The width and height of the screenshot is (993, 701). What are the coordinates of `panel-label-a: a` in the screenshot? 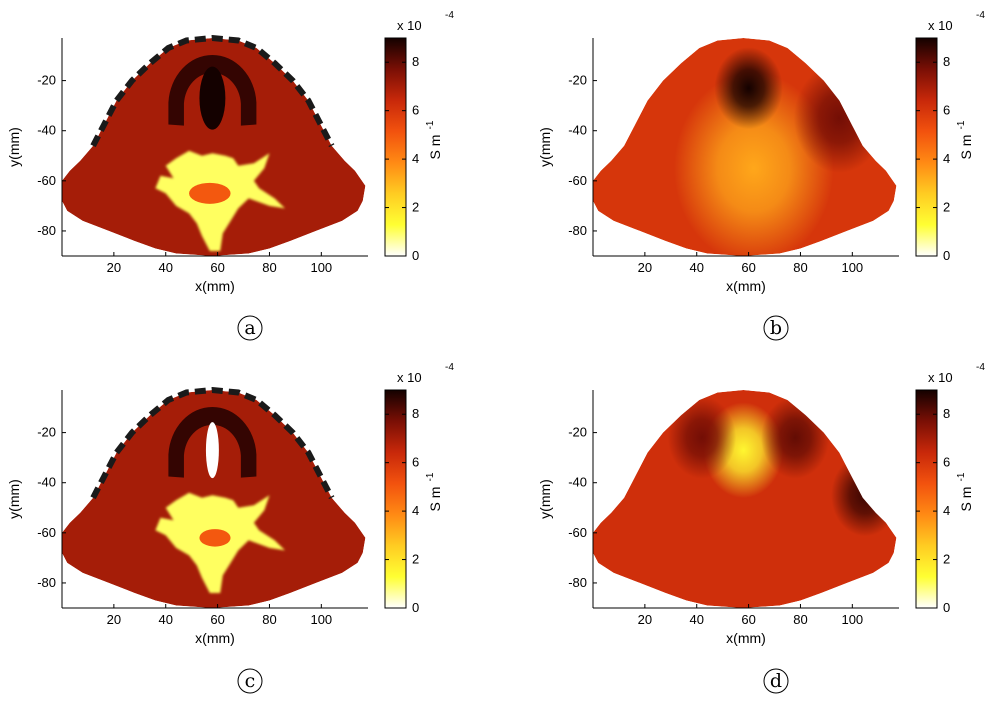 It's located at (250, 328).